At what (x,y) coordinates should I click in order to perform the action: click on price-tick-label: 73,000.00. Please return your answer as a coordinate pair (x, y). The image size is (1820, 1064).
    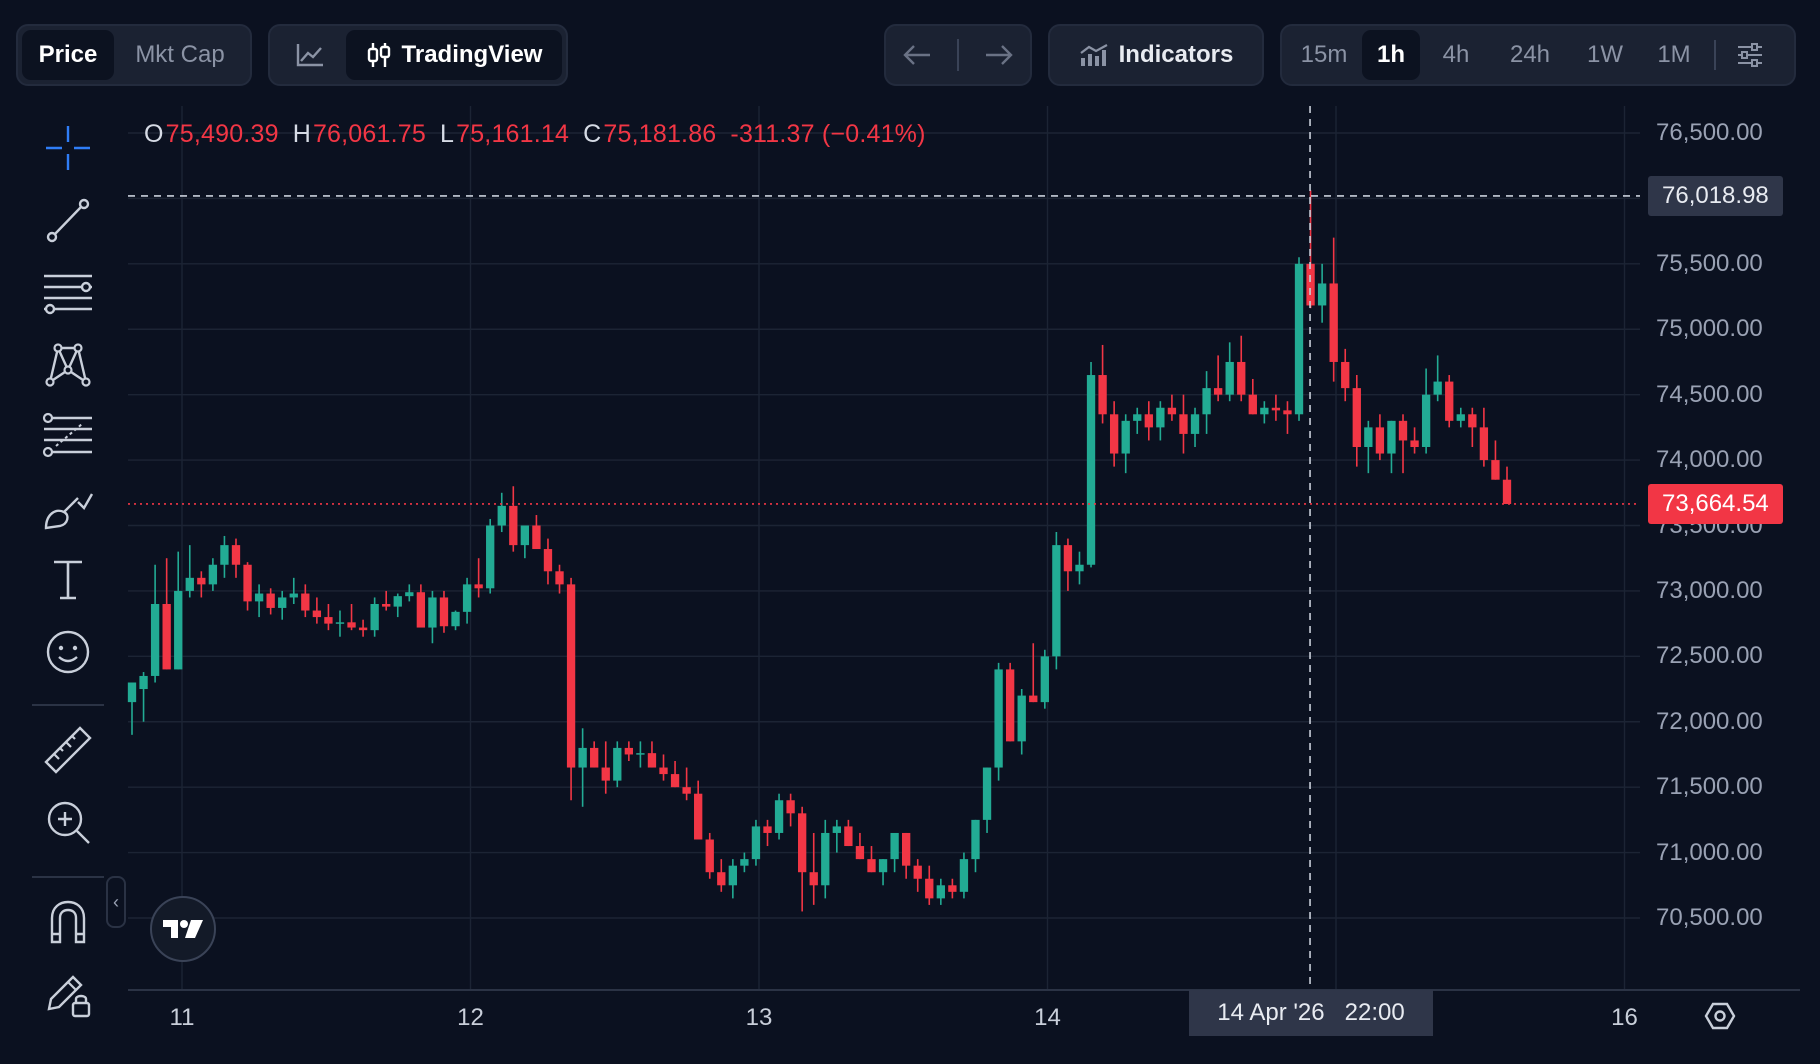
    Looking at the image, I should click on (1709, 590).